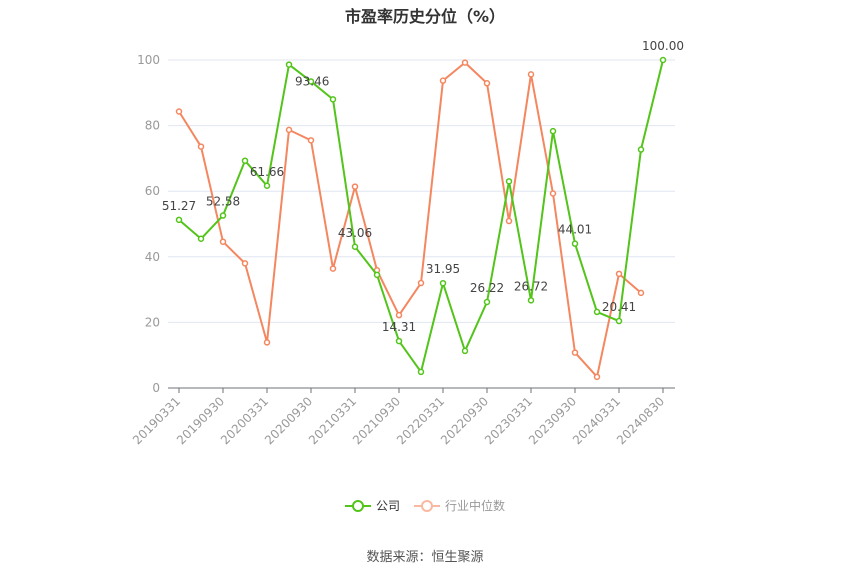 This screenshot has width=850, height=575. Describe the element at coordinates (148, 60) in the screenshot. I see `y-tick-label: 100` at that location.